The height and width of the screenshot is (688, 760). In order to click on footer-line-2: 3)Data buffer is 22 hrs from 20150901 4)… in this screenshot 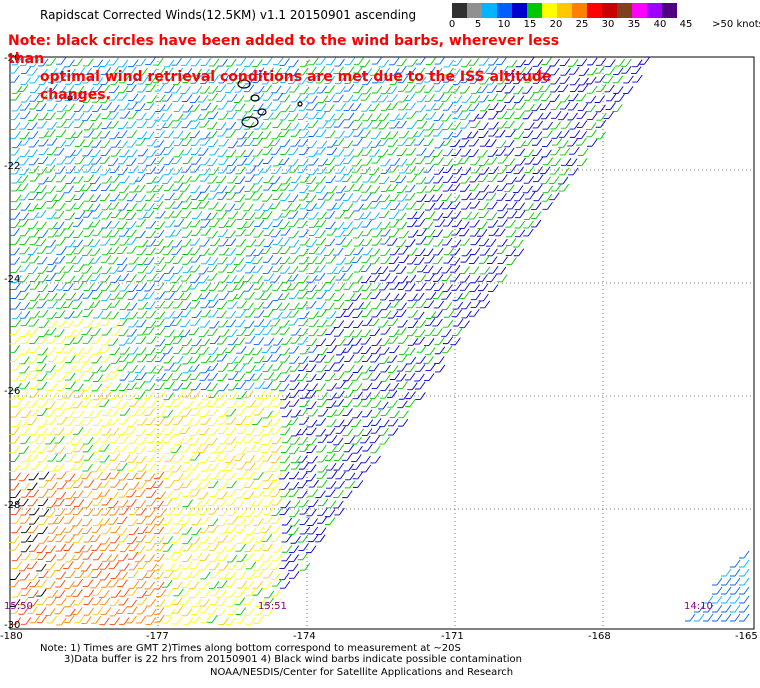, I will do `click(293, 659)`.